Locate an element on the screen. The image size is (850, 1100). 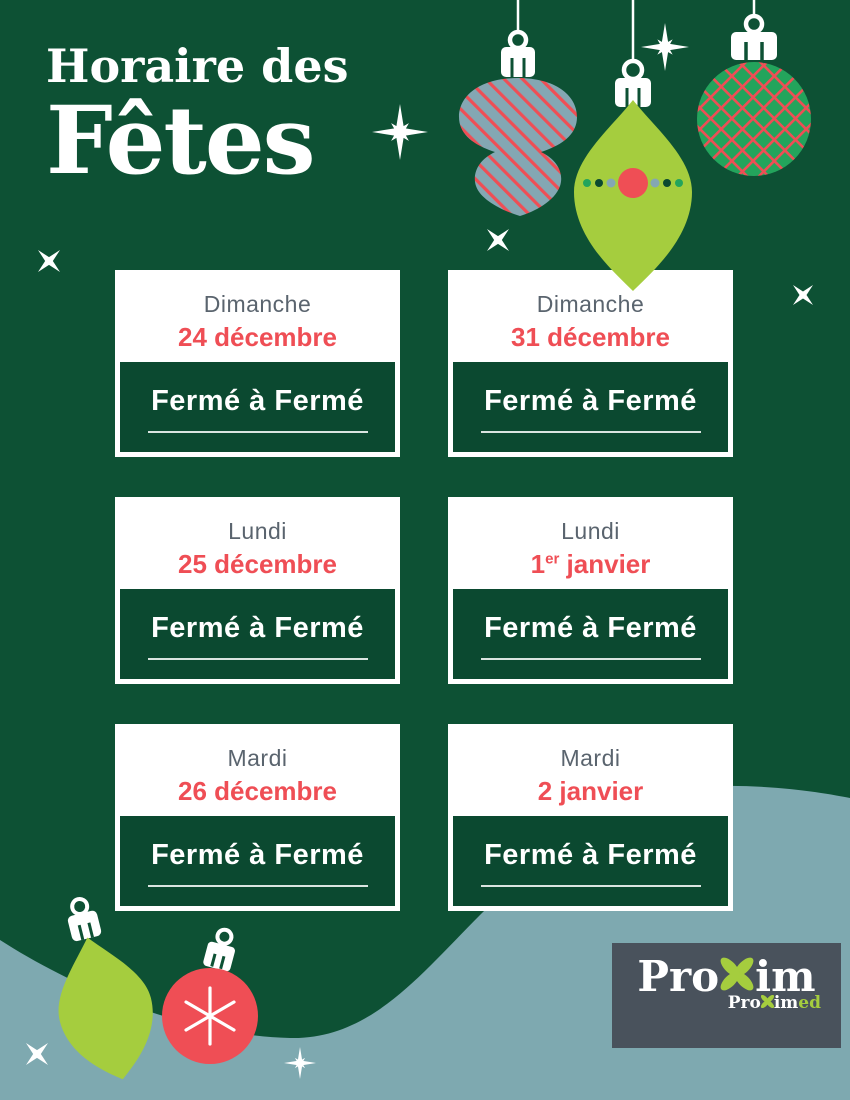
card-date: 31 décembre is located at coordinates (590, 337).